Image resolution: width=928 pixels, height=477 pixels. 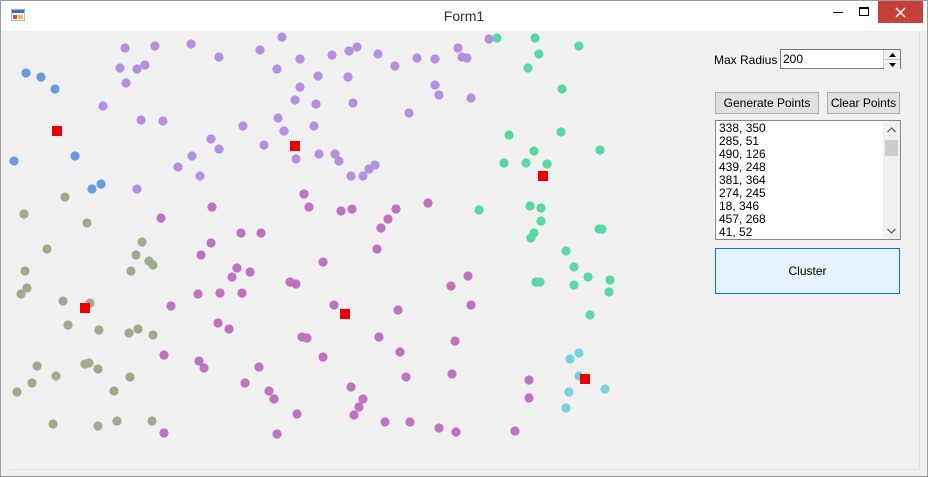 I want to click on listbox-scrollbar, so click(x=891, y=180).